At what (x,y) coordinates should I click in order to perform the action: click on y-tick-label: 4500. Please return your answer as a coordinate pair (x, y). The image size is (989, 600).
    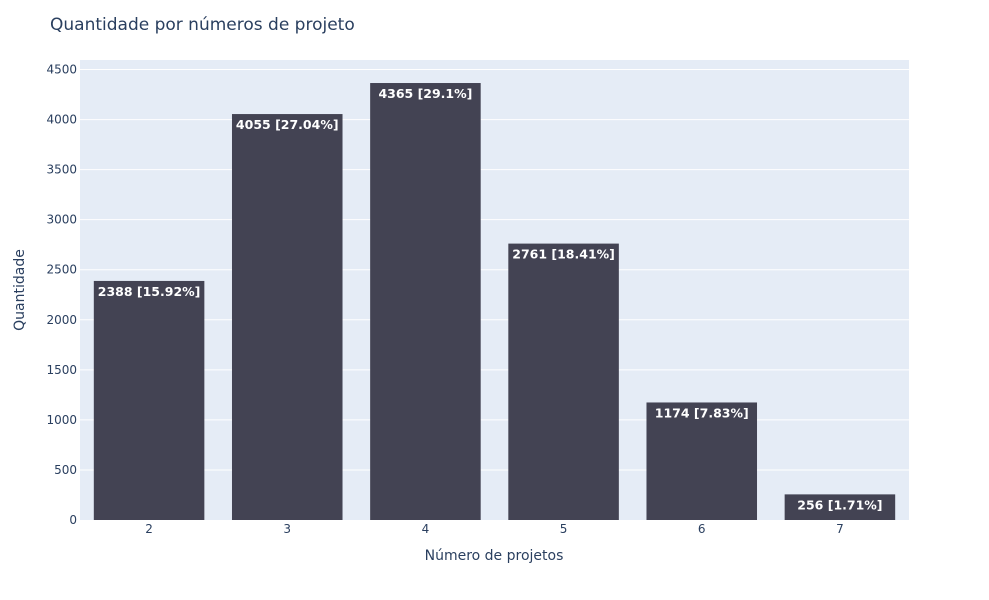
    Looking at the image, I should click on (61, 70).